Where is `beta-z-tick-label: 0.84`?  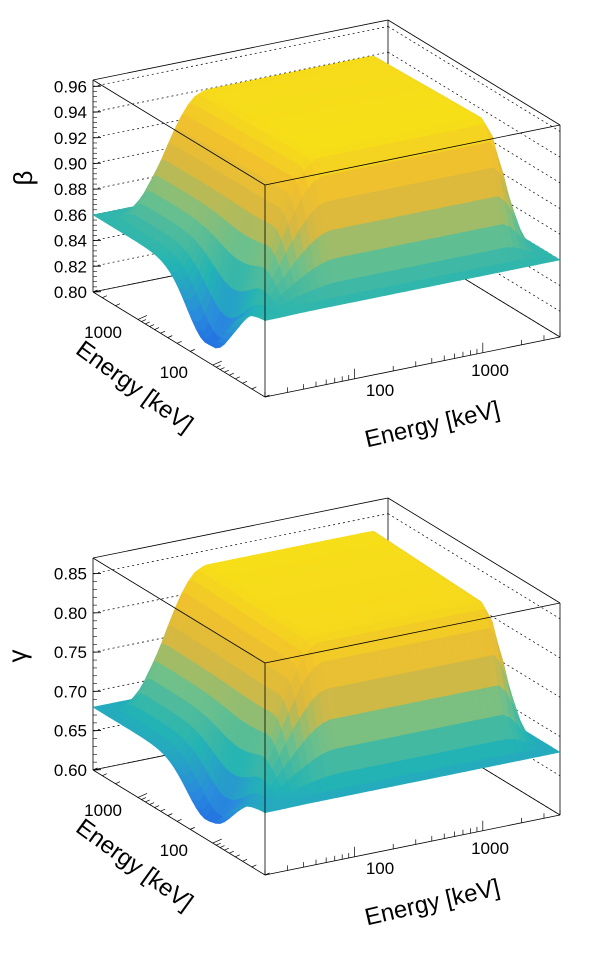 beta-z-tick-label: 0.84 is located at coordinates (70, 241).